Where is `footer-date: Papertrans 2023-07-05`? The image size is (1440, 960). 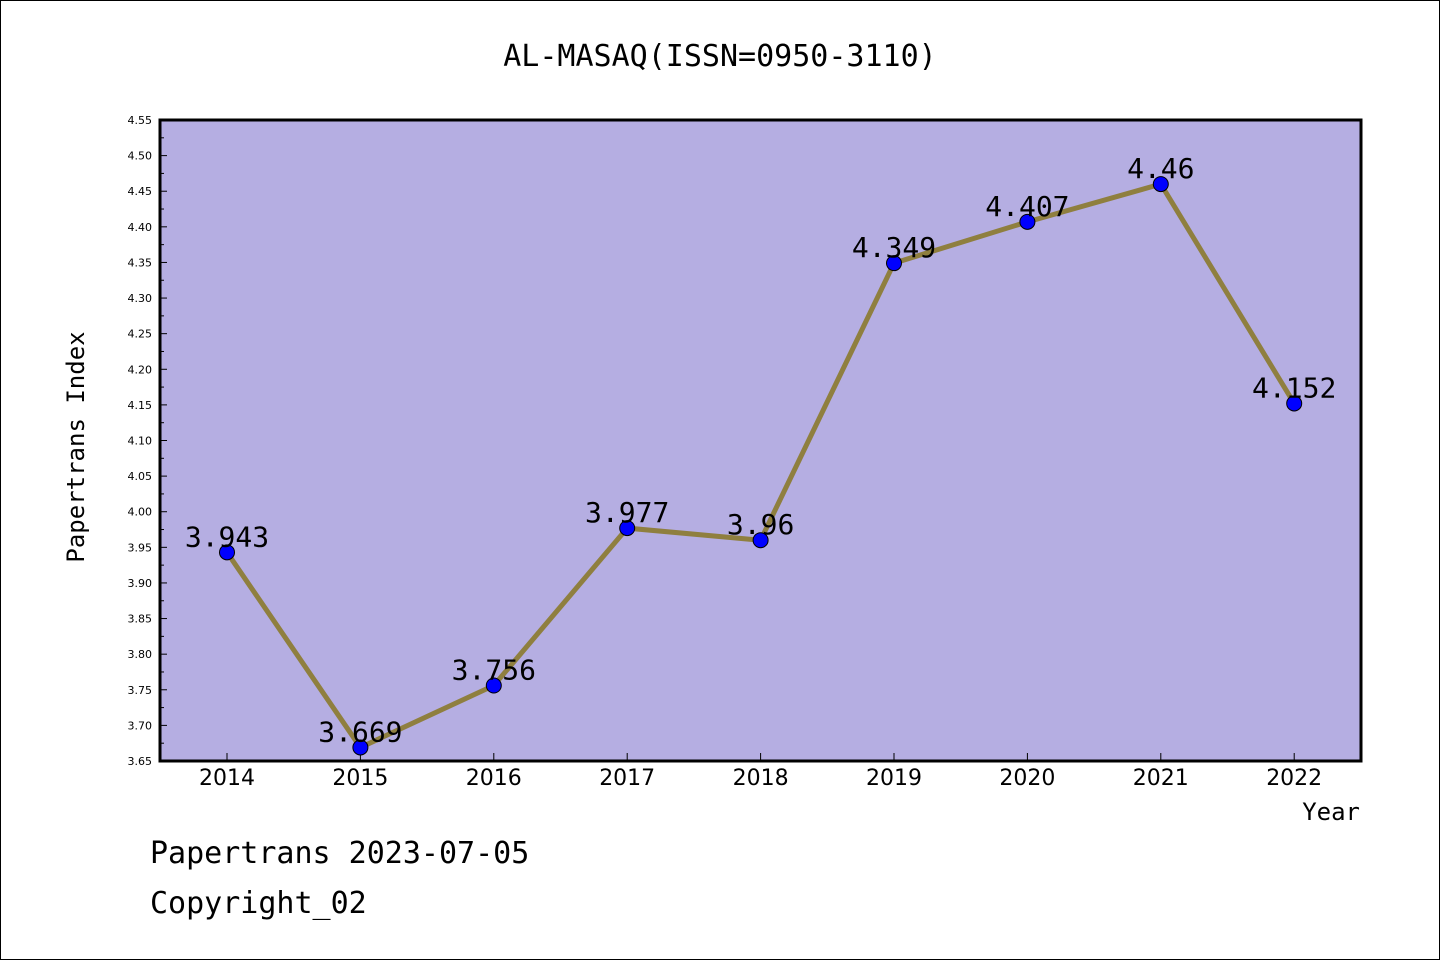
footer-date: Papertrans 2023-07-05 is located at coordinates (339, 853).